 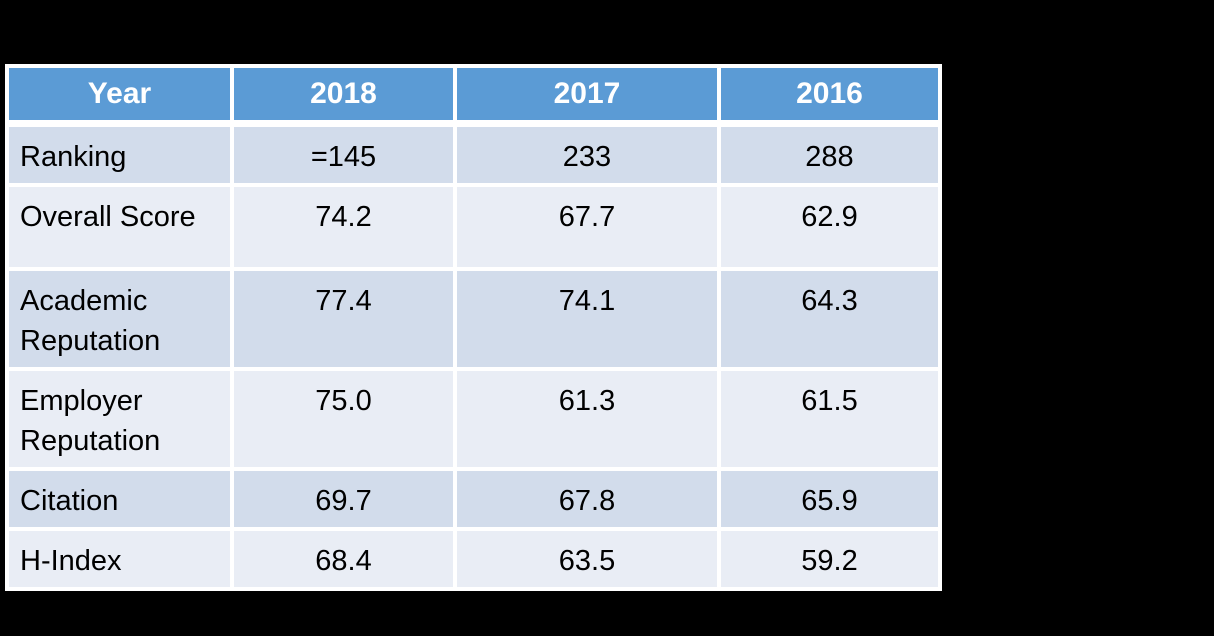 What do you see at coordinates (829, 319) in the screenshot?
I see `value-cell: 64.3` at bounding box center [829, 319].